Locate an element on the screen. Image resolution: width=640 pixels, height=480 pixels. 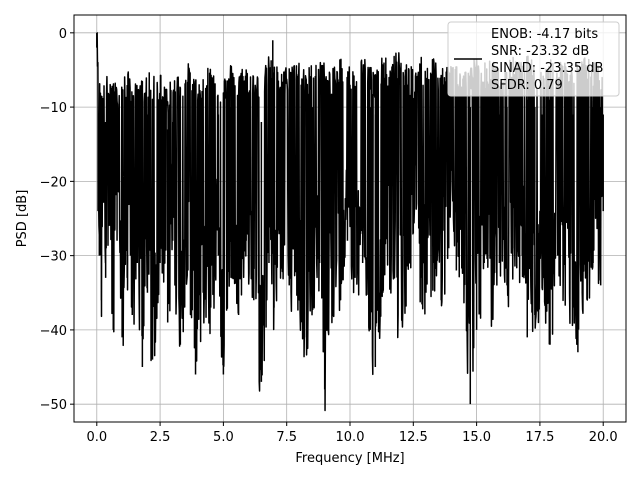
y-tick-label: −50 is located at coordinates (53, 405).